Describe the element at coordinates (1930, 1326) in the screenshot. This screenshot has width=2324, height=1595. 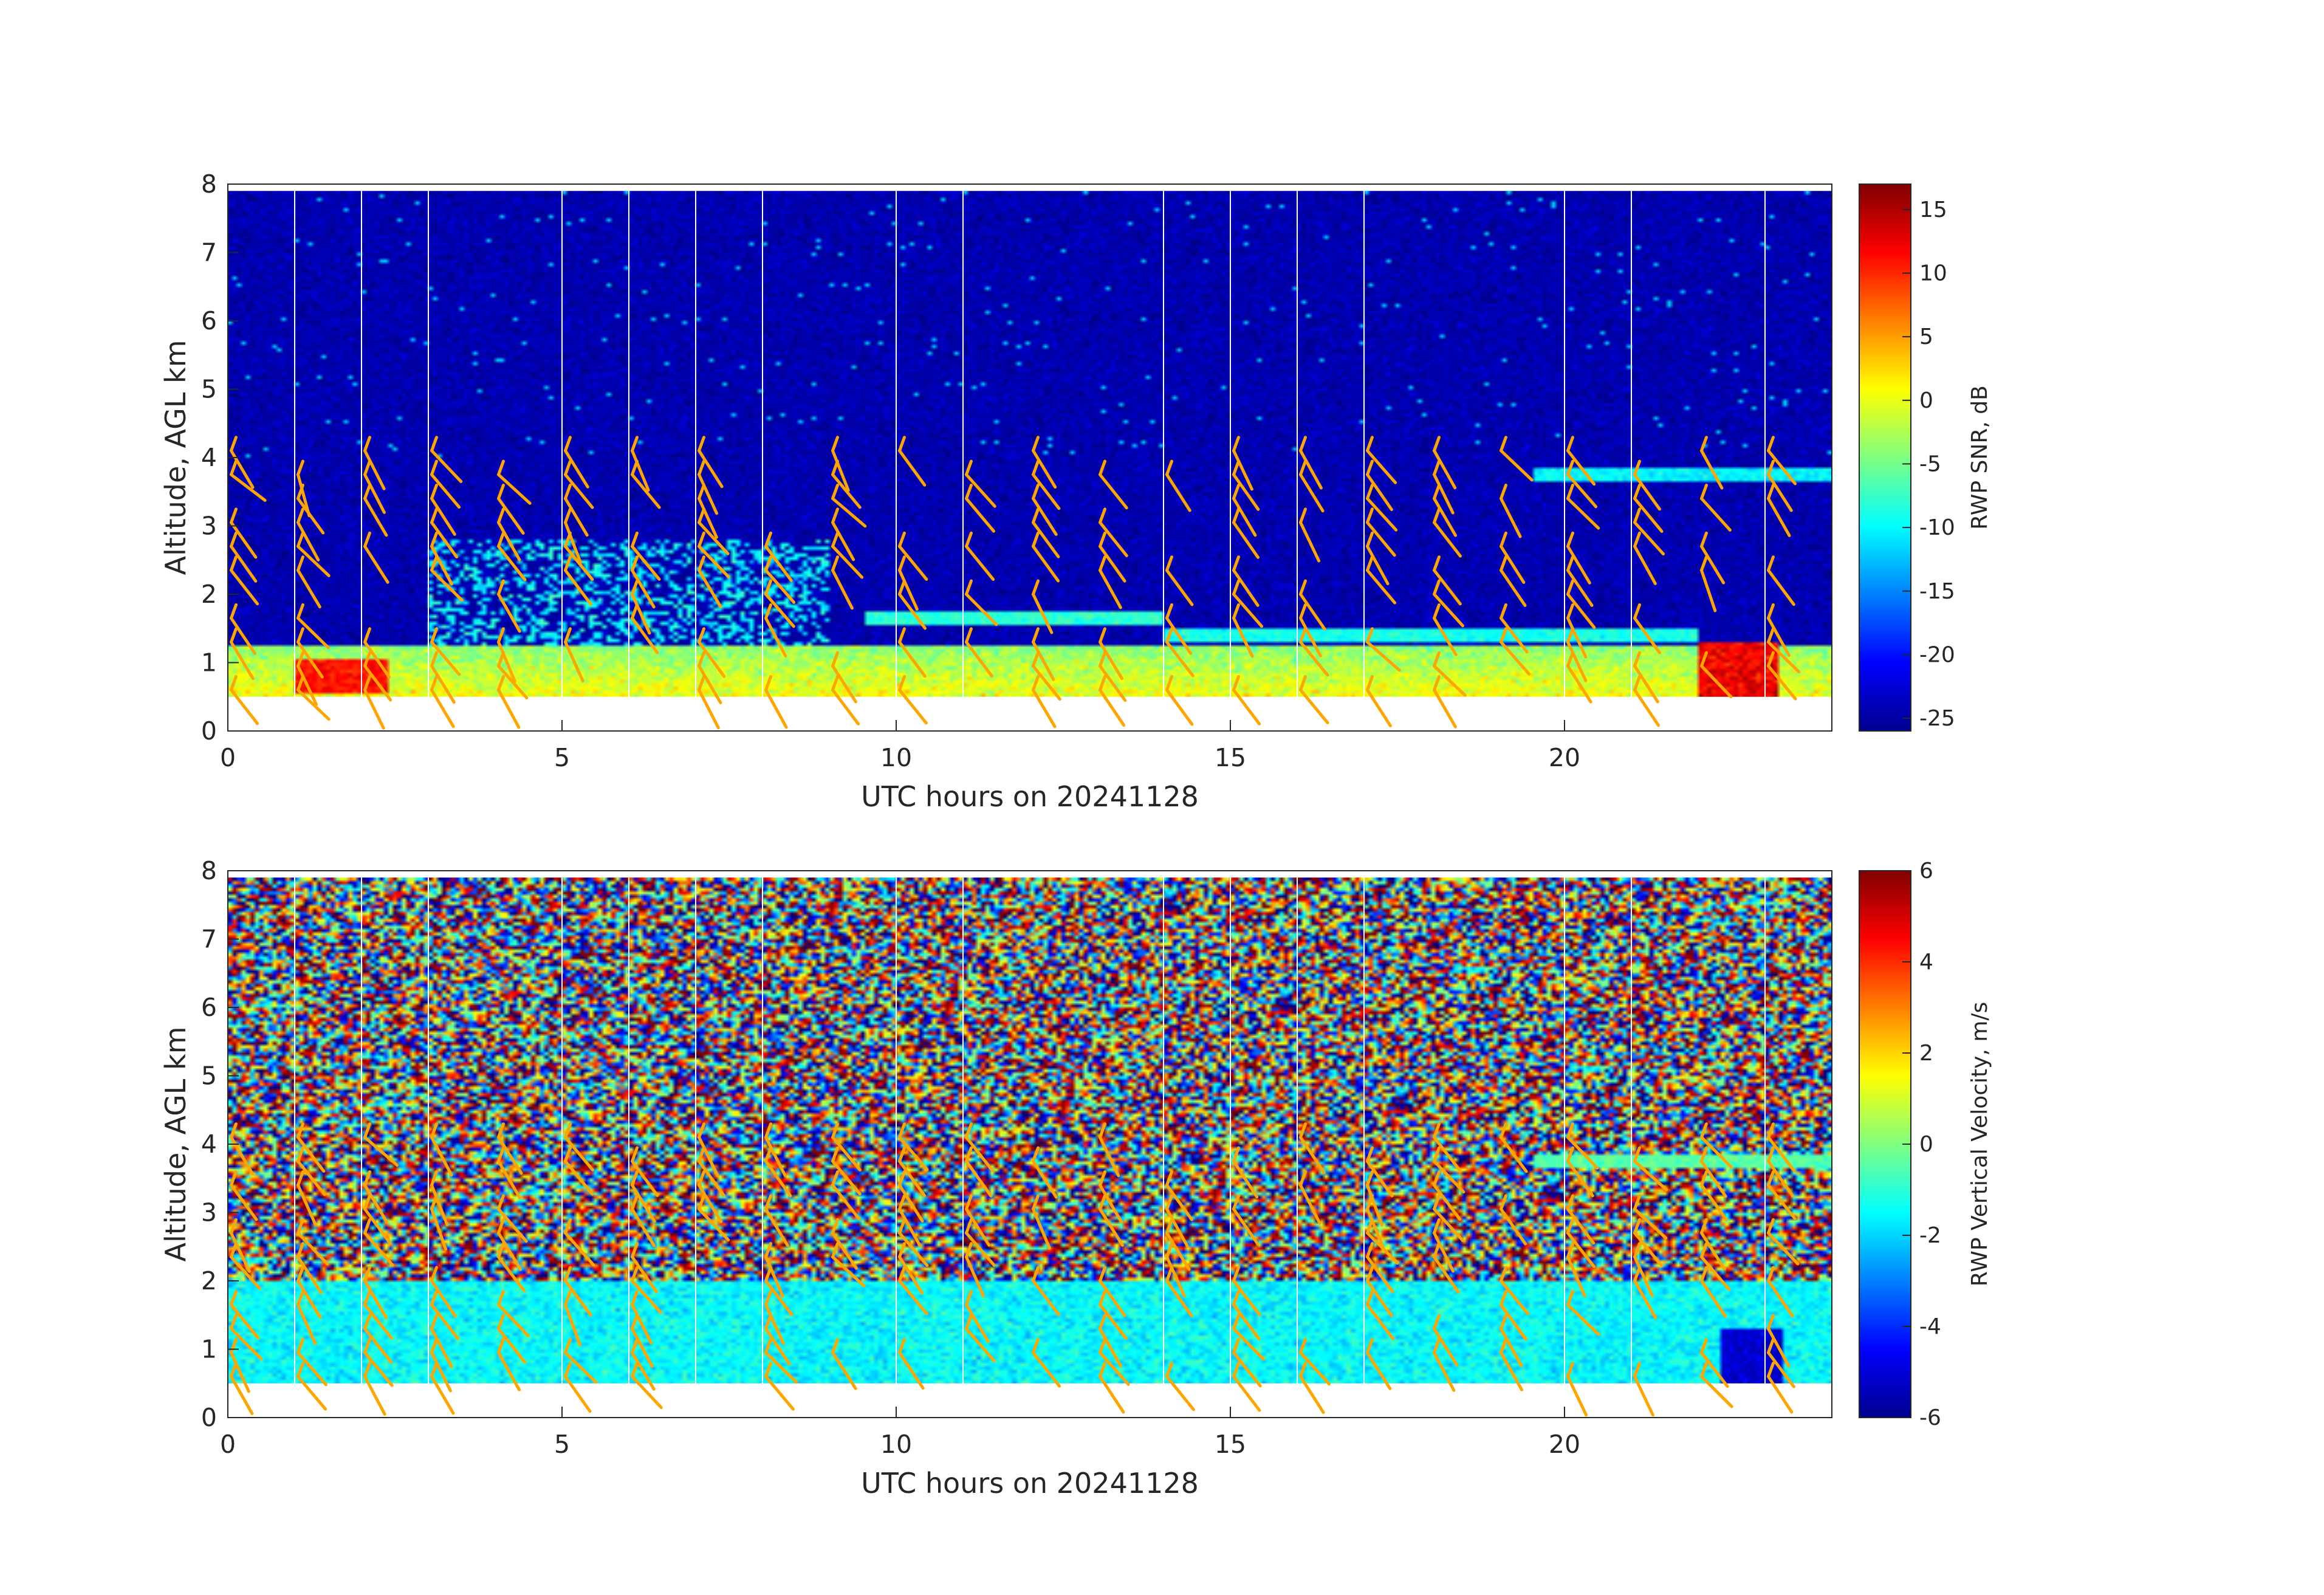
I see `colorbar-tick-label: -4` at that location.